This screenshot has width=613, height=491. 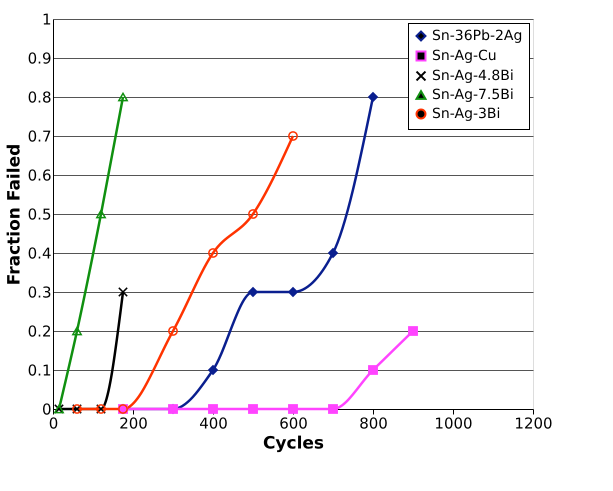 What do you see at coordinates (473, 76) in the screenshot?
I see `legend-label: Sn-Ag-4.8Bi` at bounding box center [473, 76].